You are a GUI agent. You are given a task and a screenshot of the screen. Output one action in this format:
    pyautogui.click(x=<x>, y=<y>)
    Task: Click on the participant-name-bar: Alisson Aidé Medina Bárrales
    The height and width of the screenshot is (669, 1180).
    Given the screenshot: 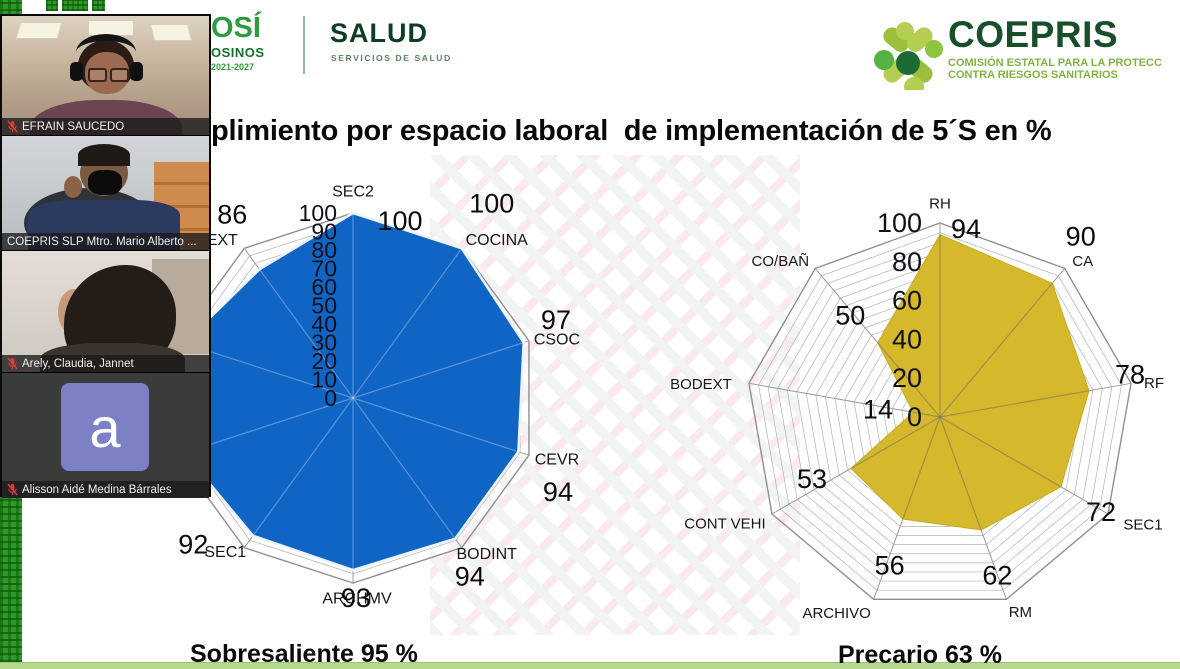 What is the action you would take?
    pyautogui.click(x=105, y=489)
    